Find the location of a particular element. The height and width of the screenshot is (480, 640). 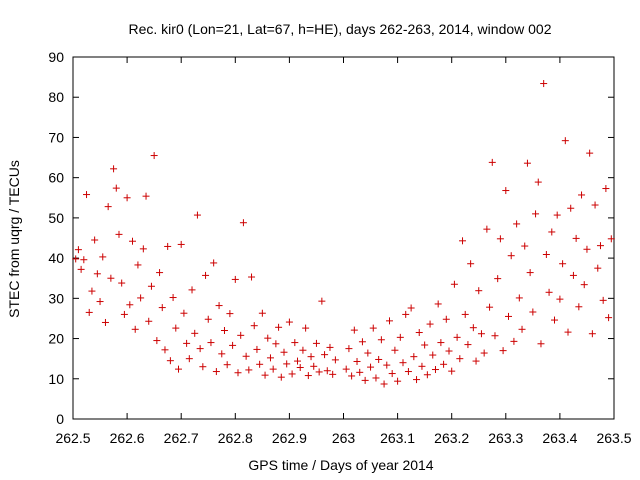

y-tick-label: 60 is located at coordinates (56, 178).